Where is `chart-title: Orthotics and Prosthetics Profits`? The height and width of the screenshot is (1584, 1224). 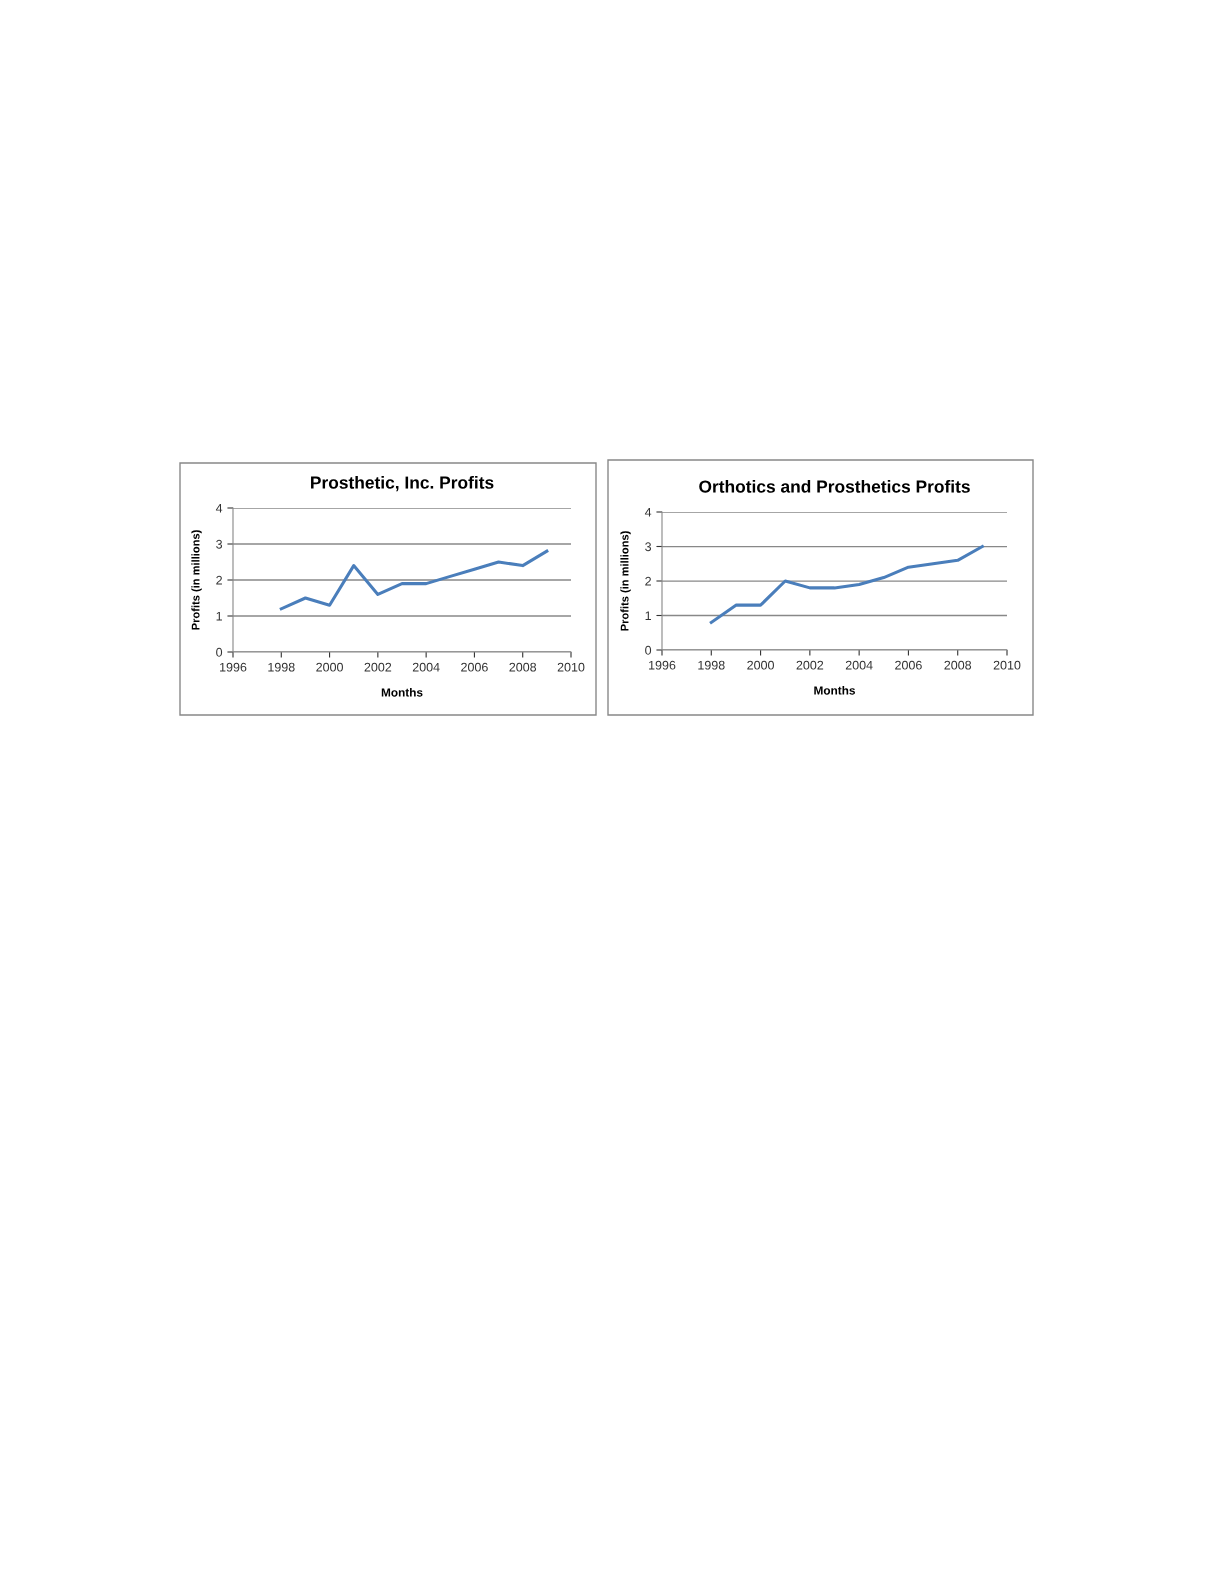 chart-title: Orthotics and Prosthetics Profits is located at coordinates (834, 486).